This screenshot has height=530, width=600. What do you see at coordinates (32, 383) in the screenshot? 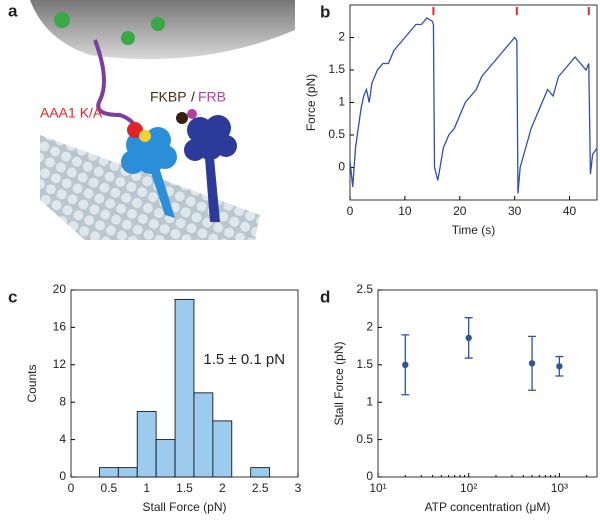
I see `y-axis-label: Counts` at bounding box center [32, 383].